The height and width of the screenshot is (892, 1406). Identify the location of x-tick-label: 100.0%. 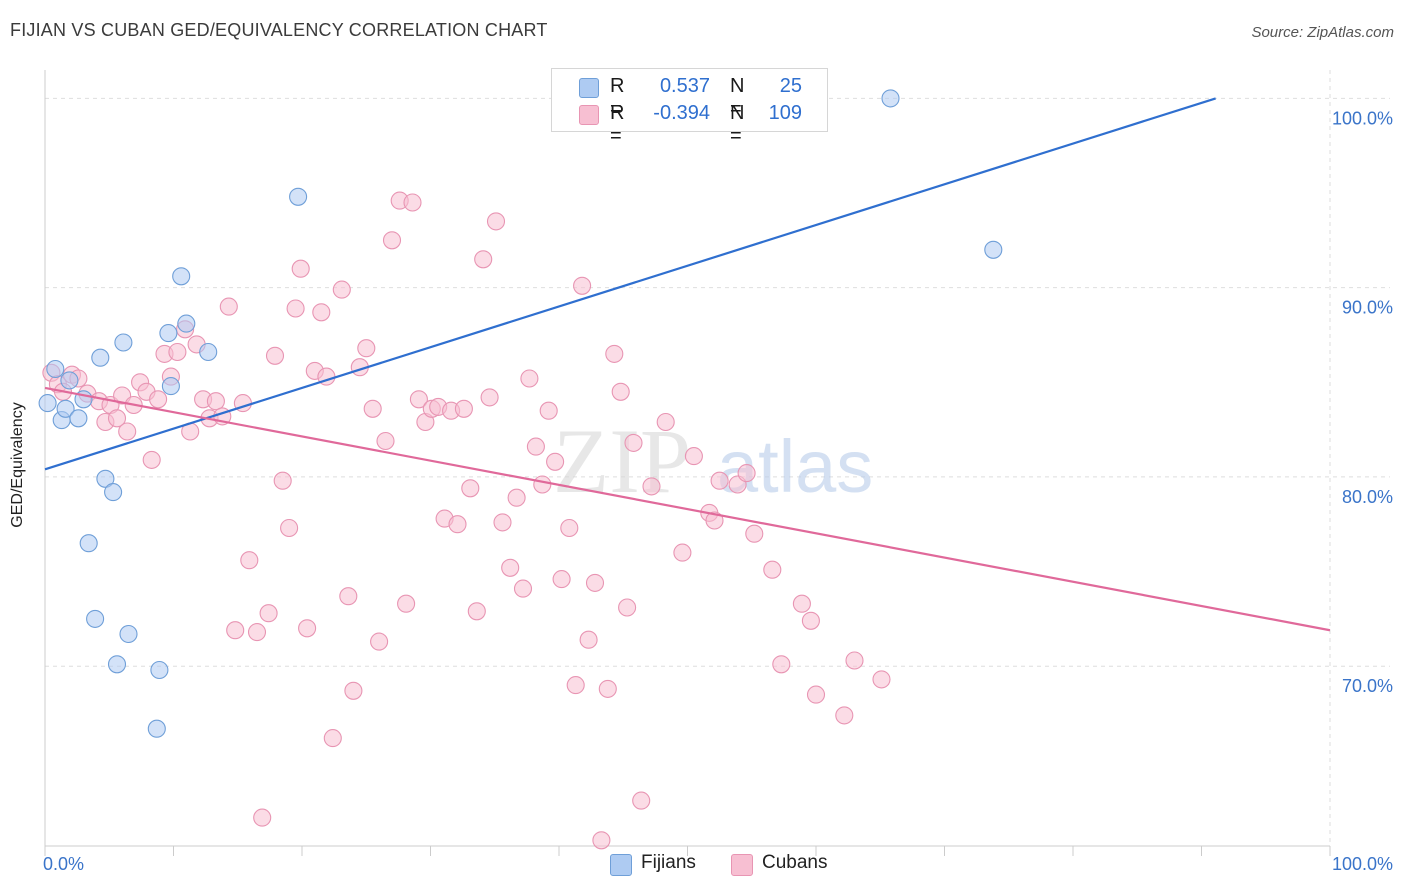
(1362, 864).